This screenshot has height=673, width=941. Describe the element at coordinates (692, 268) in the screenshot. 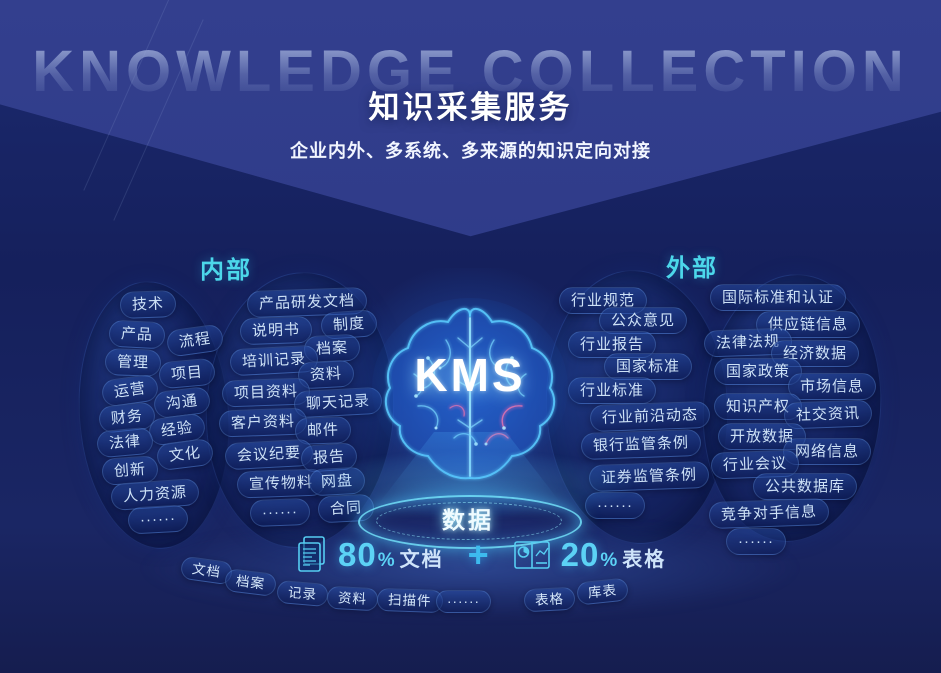

I see `external-heading: 外部` at that location.